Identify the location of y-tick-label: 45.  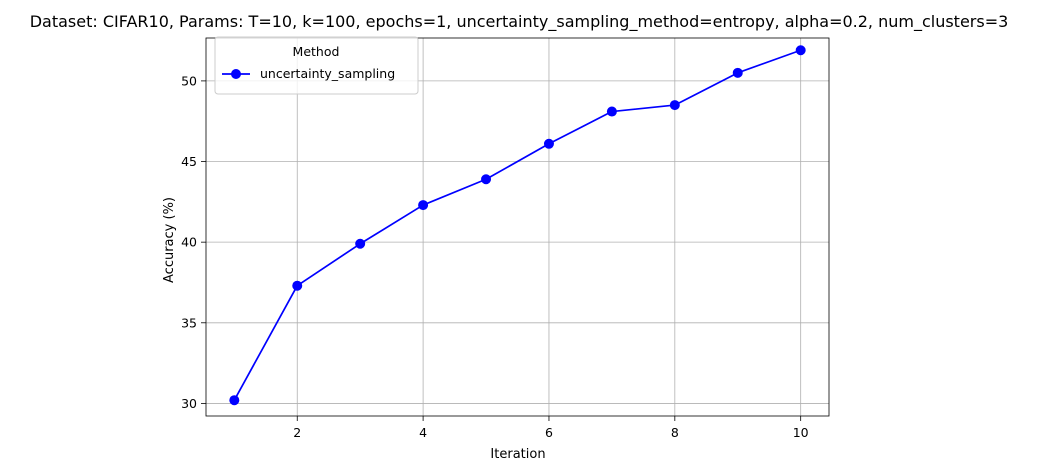
(189, 161).